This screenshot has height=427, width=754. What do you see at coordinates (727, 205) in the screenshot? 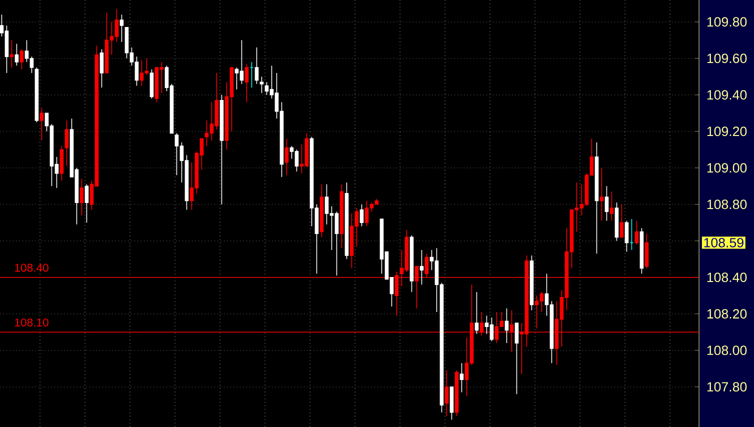
I see `y-tick-label: 108.80` at bounding box center [727, 205].